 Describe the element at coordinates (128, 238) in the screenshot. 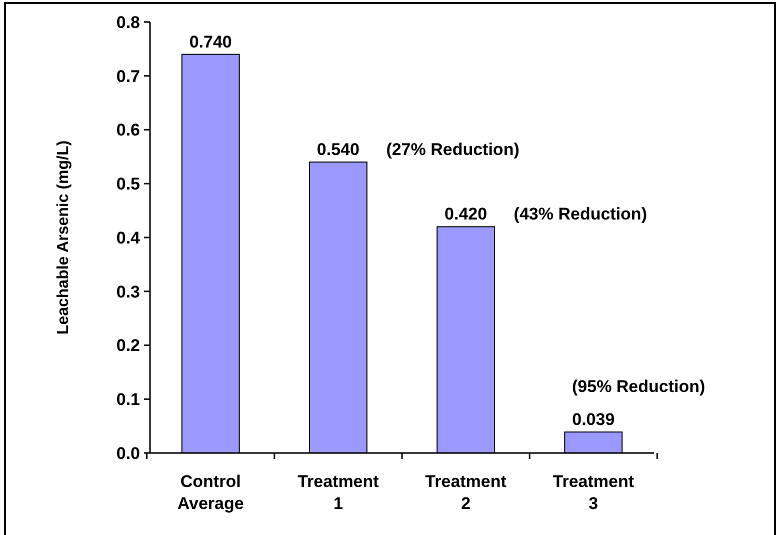

I see `y-tick-label: 0.4` at that location.